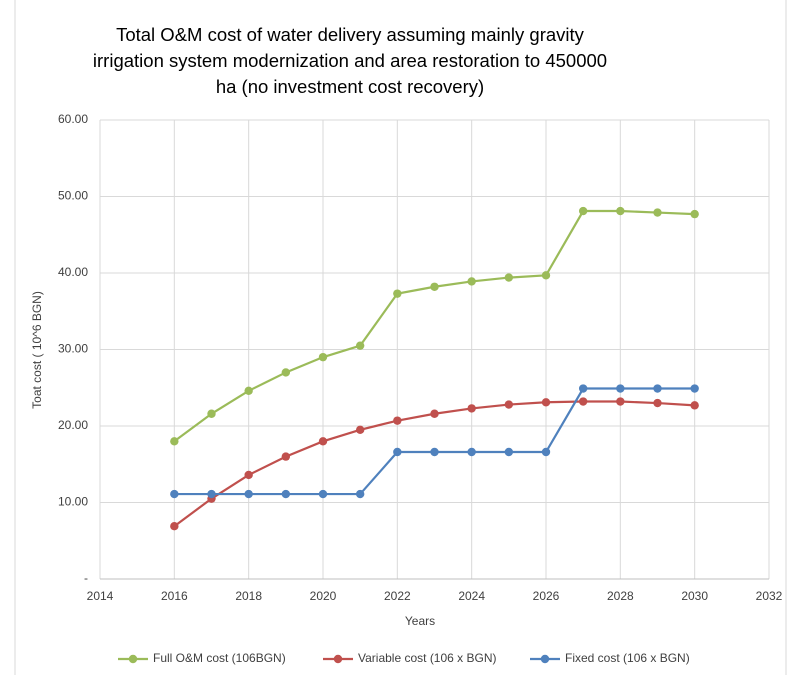  I want to click on x-tick-label: 2020, so click(323, 596).